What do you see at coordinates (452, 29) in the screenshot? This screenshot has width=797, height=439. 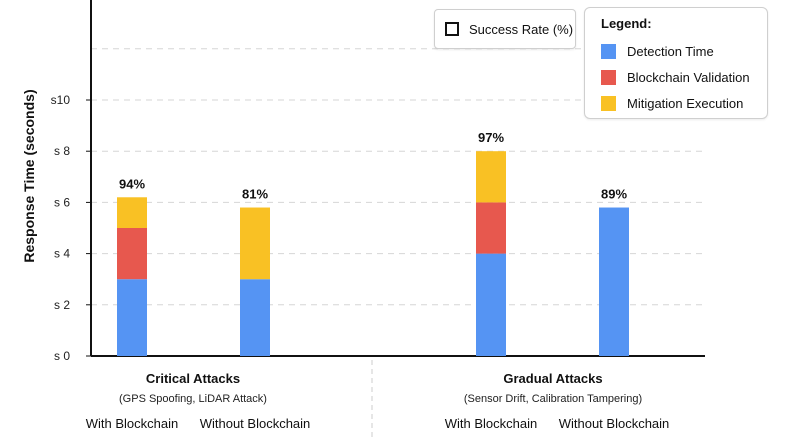 I see `success-rate-checkbox` at bounding box center [452, 29].